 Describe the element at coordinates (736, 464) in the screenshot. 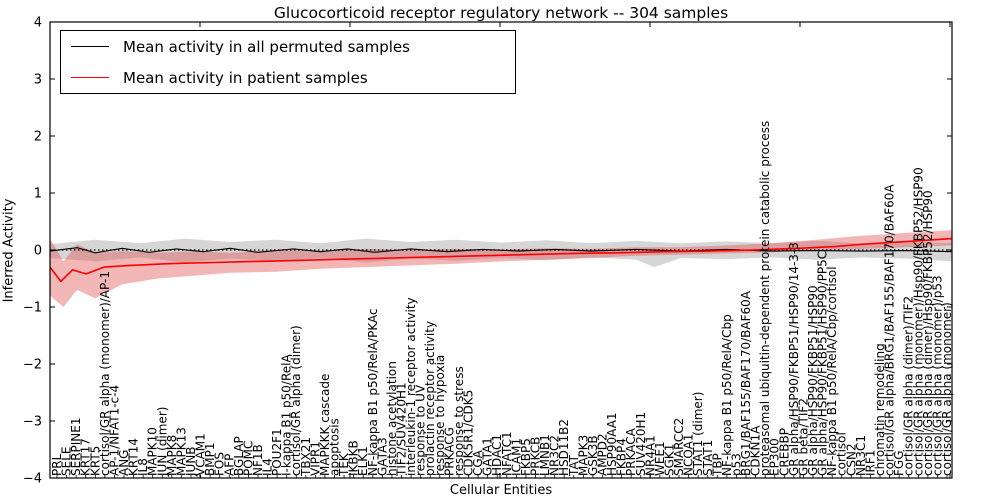

I see `x-tick-label: p53` at that location.